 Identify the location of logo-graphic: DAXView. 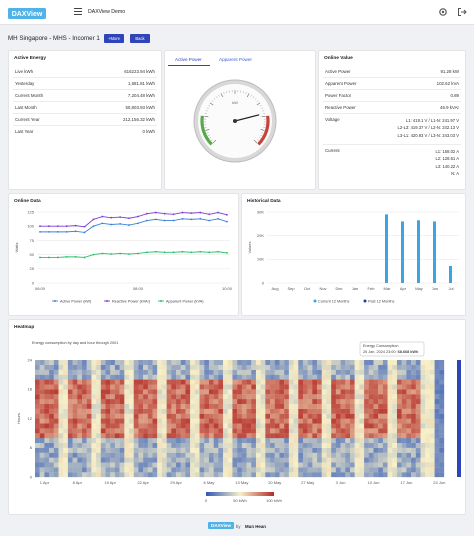
(27, 13).